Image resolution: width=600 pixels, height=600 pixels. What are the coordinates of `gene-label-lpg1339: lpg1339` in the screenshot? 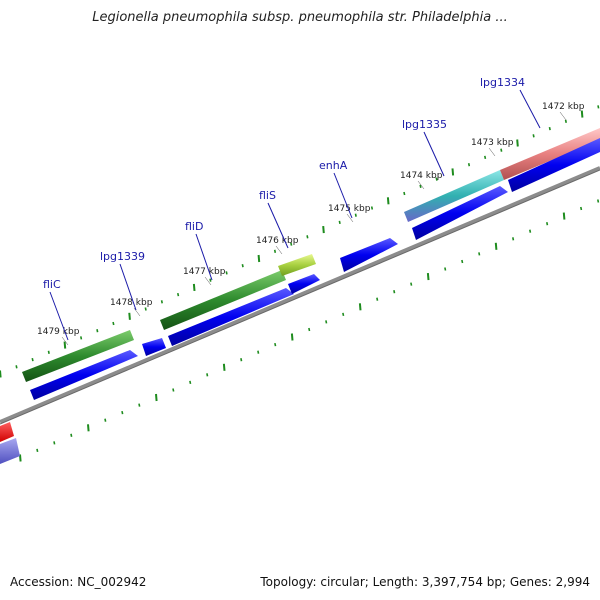 It's located at (122, 256).